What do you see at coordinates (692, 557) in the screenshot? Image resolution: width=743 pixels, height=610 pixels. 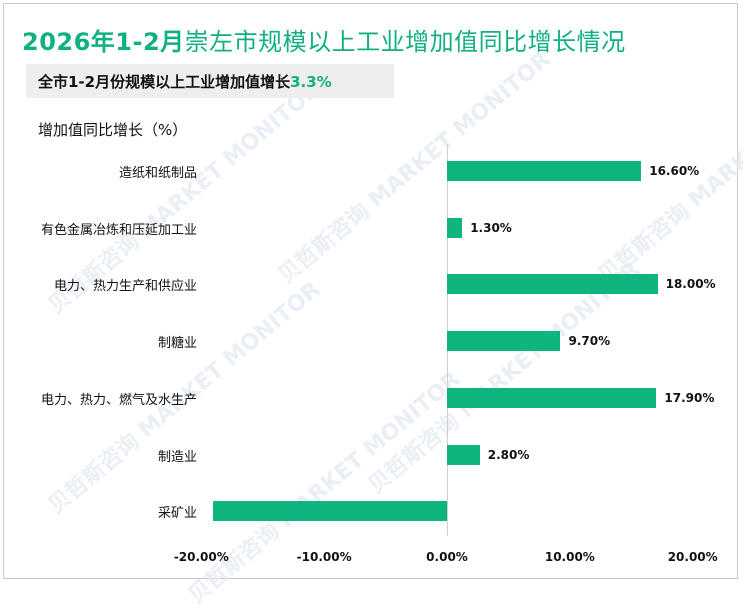 I see `x-tick-label: 20.00%` at bounding box center [692, 557].